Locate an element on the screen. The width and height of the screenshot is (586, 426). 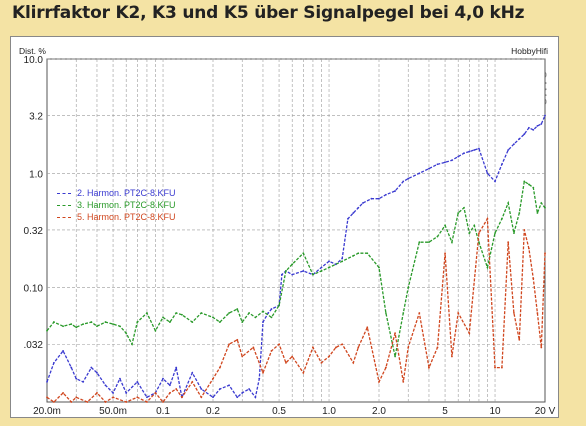
x-tick-label: 1.0 is located at coordinates (329, 411).